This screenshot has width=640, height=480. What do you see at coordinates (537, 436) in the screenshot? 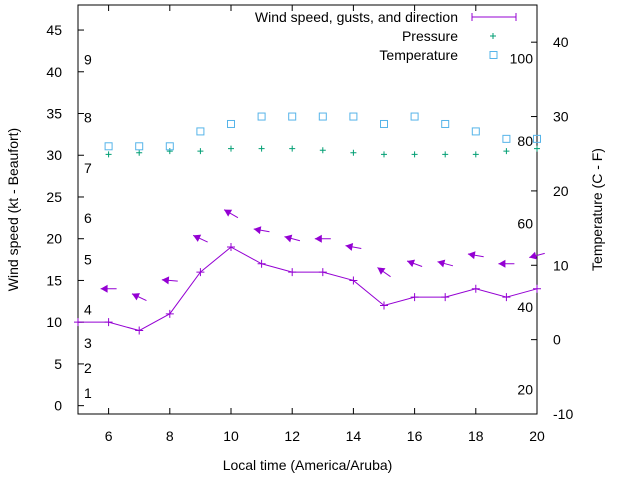
I see `x-tick-label: 20` at bounding box center [537, 436].